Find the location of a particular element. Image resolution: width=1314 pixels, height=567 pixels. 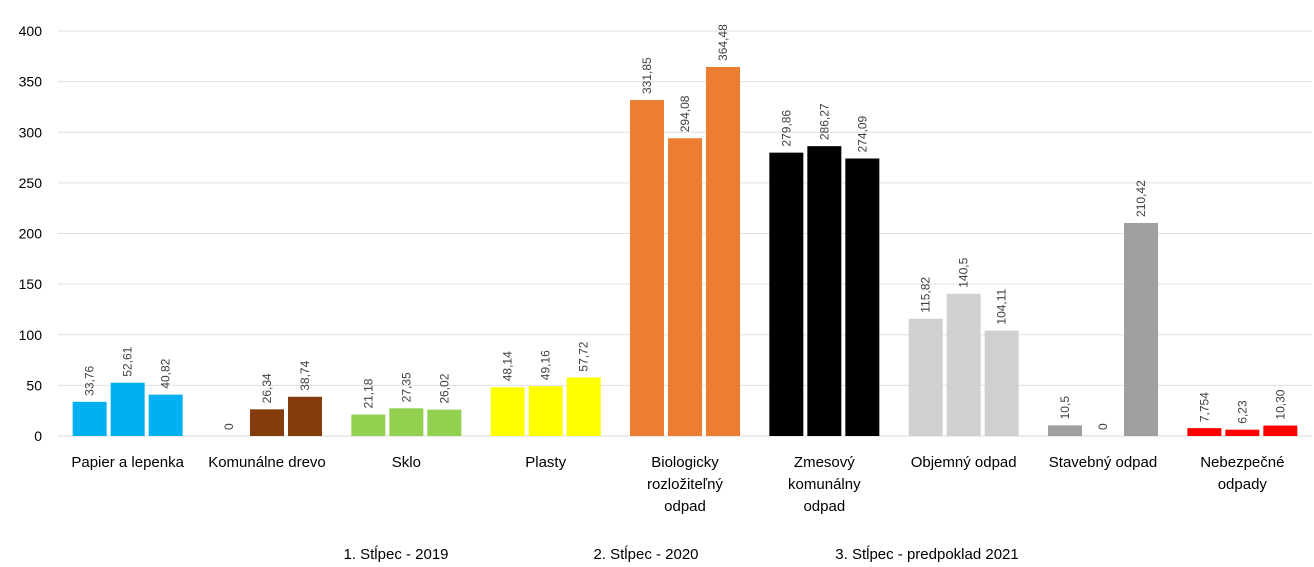

y-tick-label: 300 is located at coordinates (31, 132).